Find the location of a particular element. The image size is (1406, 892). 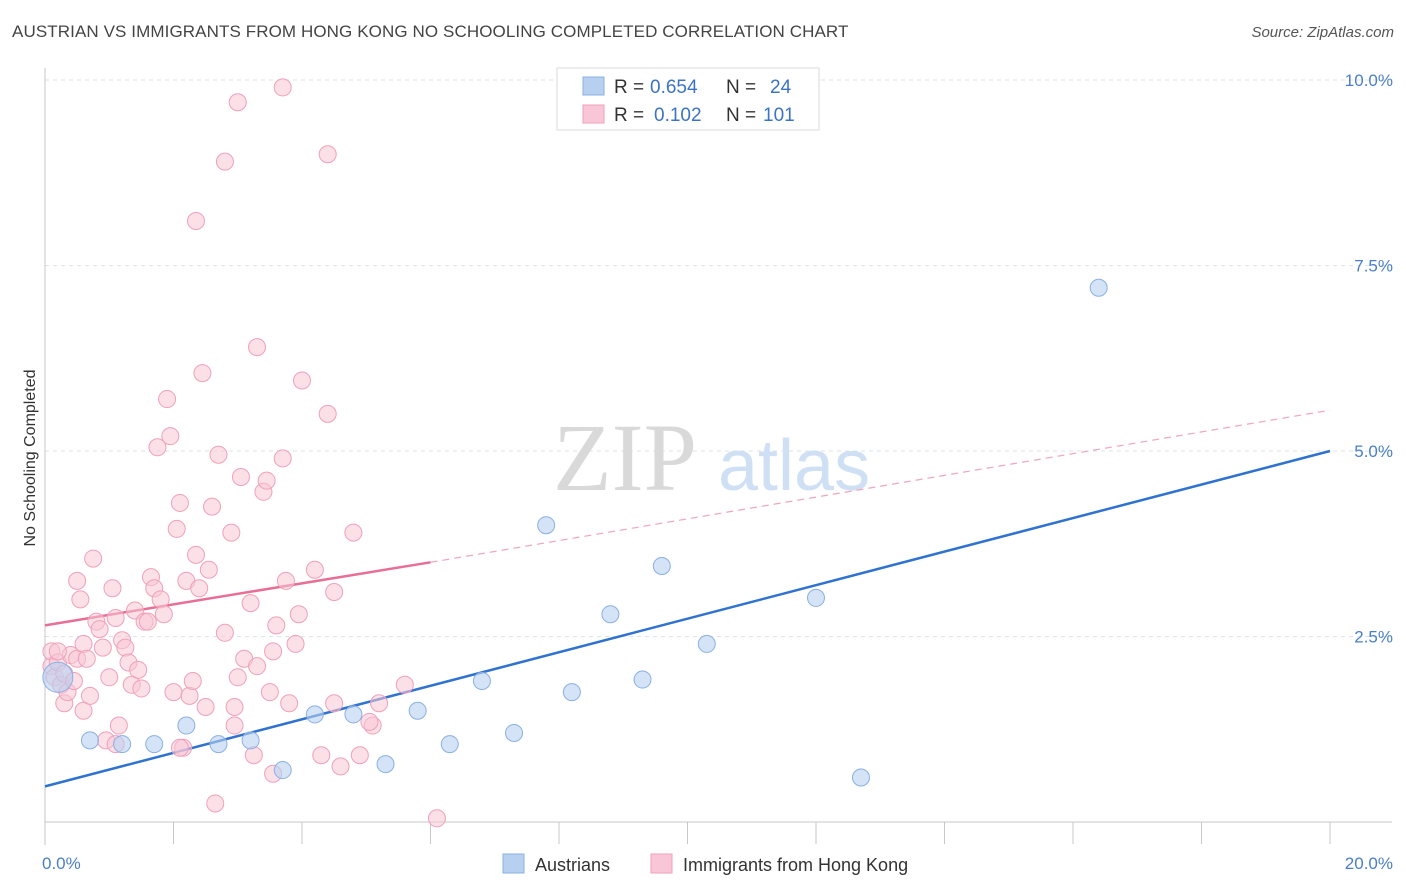

bottom-legend-label-austrians: Austrians is located at coordinates (572, 865).